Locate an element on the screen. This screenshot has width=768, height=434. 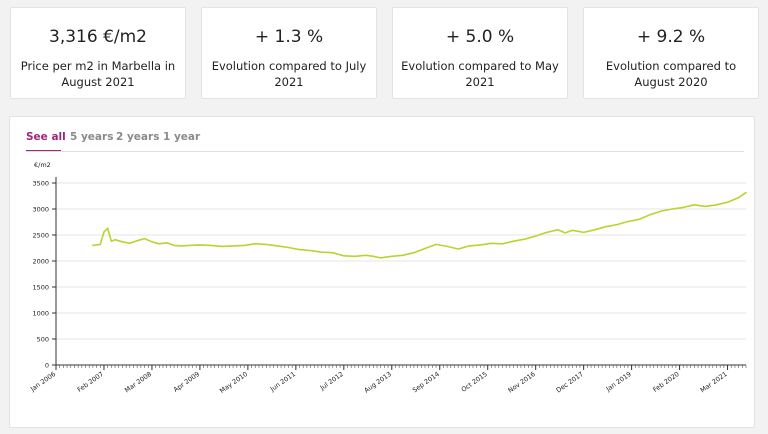
tab-2-years: 2 years is located at coordinates (138, 137).